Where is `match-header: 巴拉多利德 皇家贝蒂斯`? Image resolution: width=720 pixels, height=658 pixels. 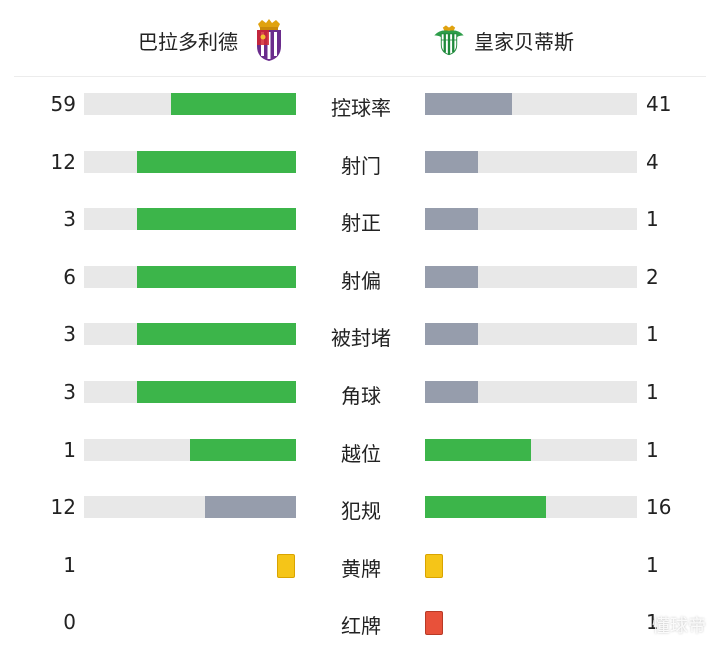
match-header: 巴拉多利德 皇家贝蒂斯 is located at coordinates (360, 38).